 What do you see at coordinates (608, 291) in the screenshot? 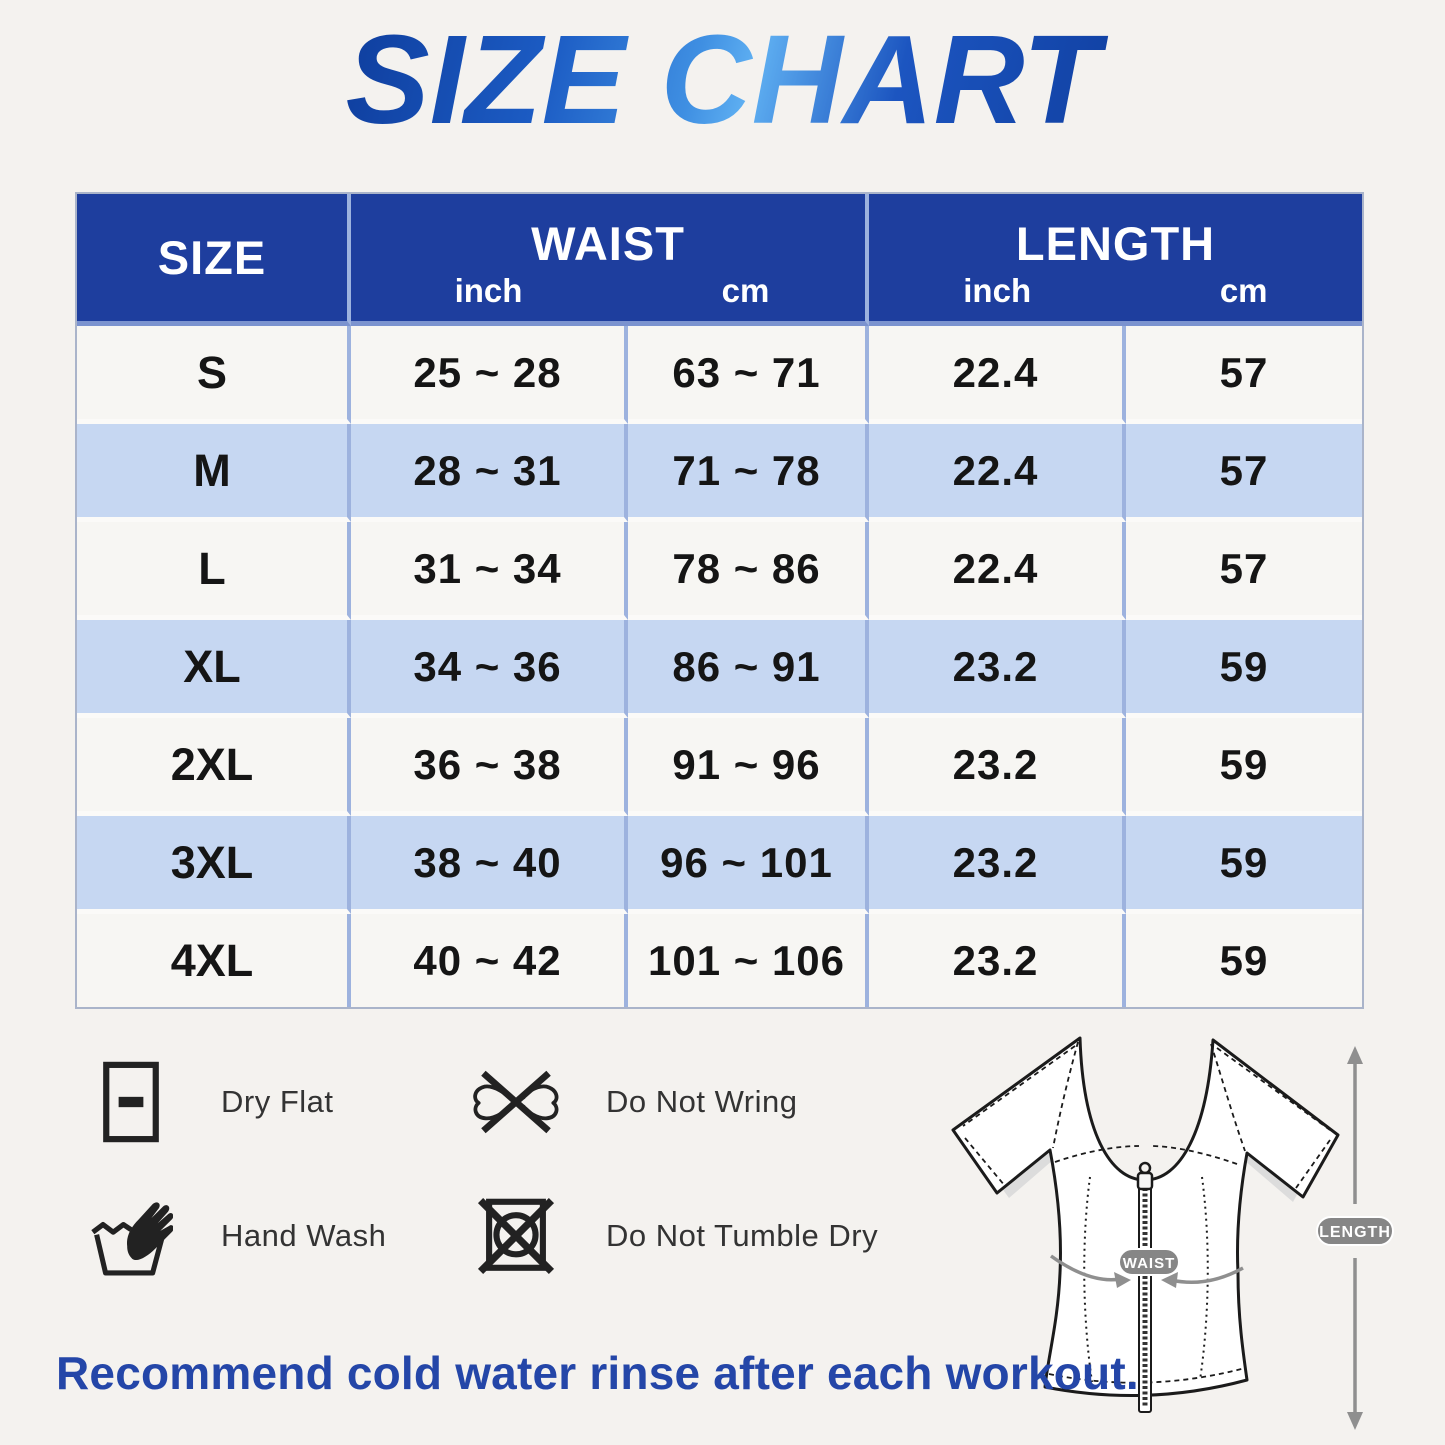
I see `waist-unit-row: inch cm` at bounding box center [608, 291].